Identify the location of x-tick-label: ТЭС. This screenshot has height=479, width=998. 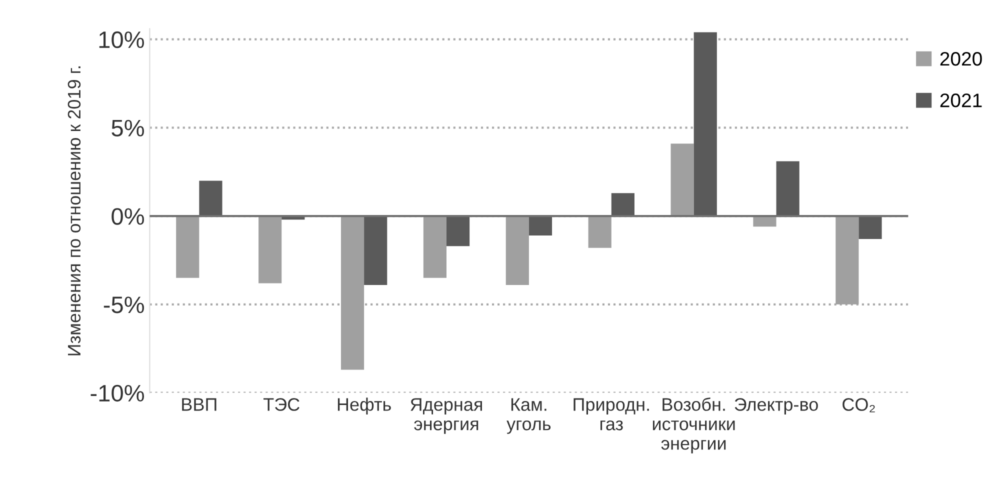
(281, 404).